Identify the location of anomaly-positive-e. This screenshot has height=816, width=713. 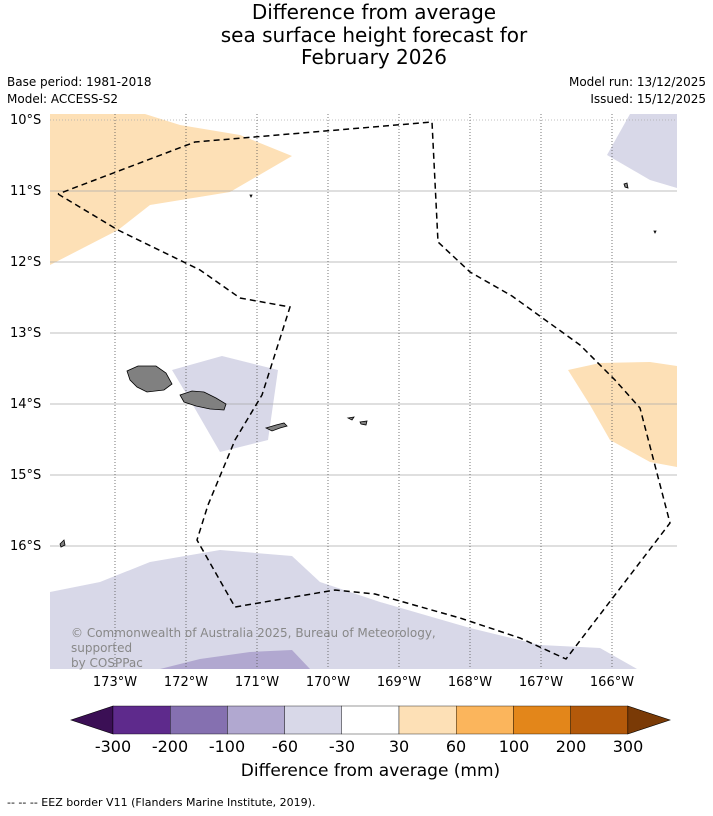
(622, 414).